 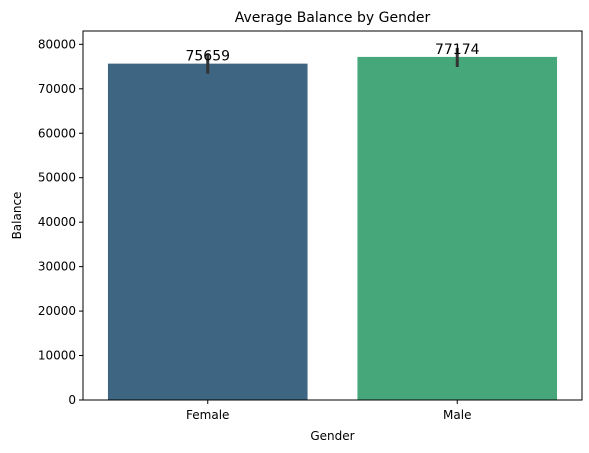 I want to click on y-tick-label: 60000, so click(x=57, y=133).